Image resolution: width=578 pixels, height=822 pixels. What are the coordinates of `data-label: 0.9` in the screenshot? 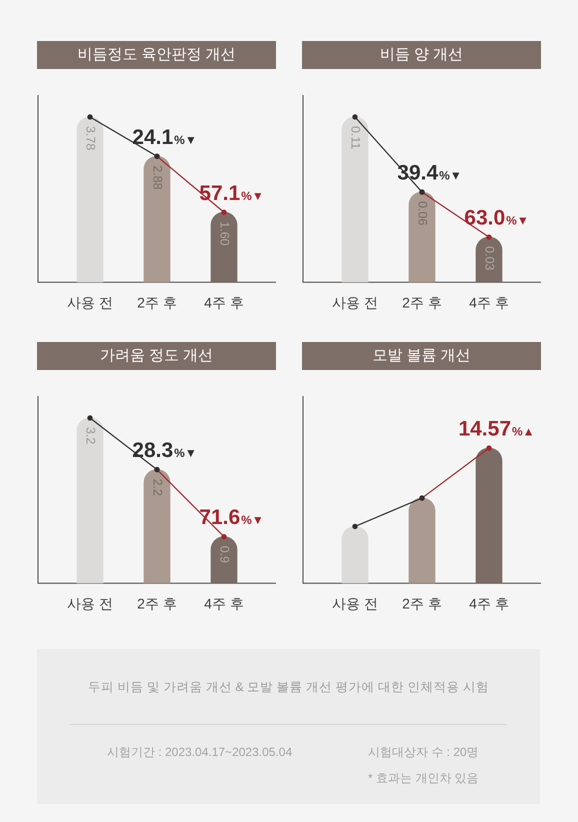 It's located at (225, 555).